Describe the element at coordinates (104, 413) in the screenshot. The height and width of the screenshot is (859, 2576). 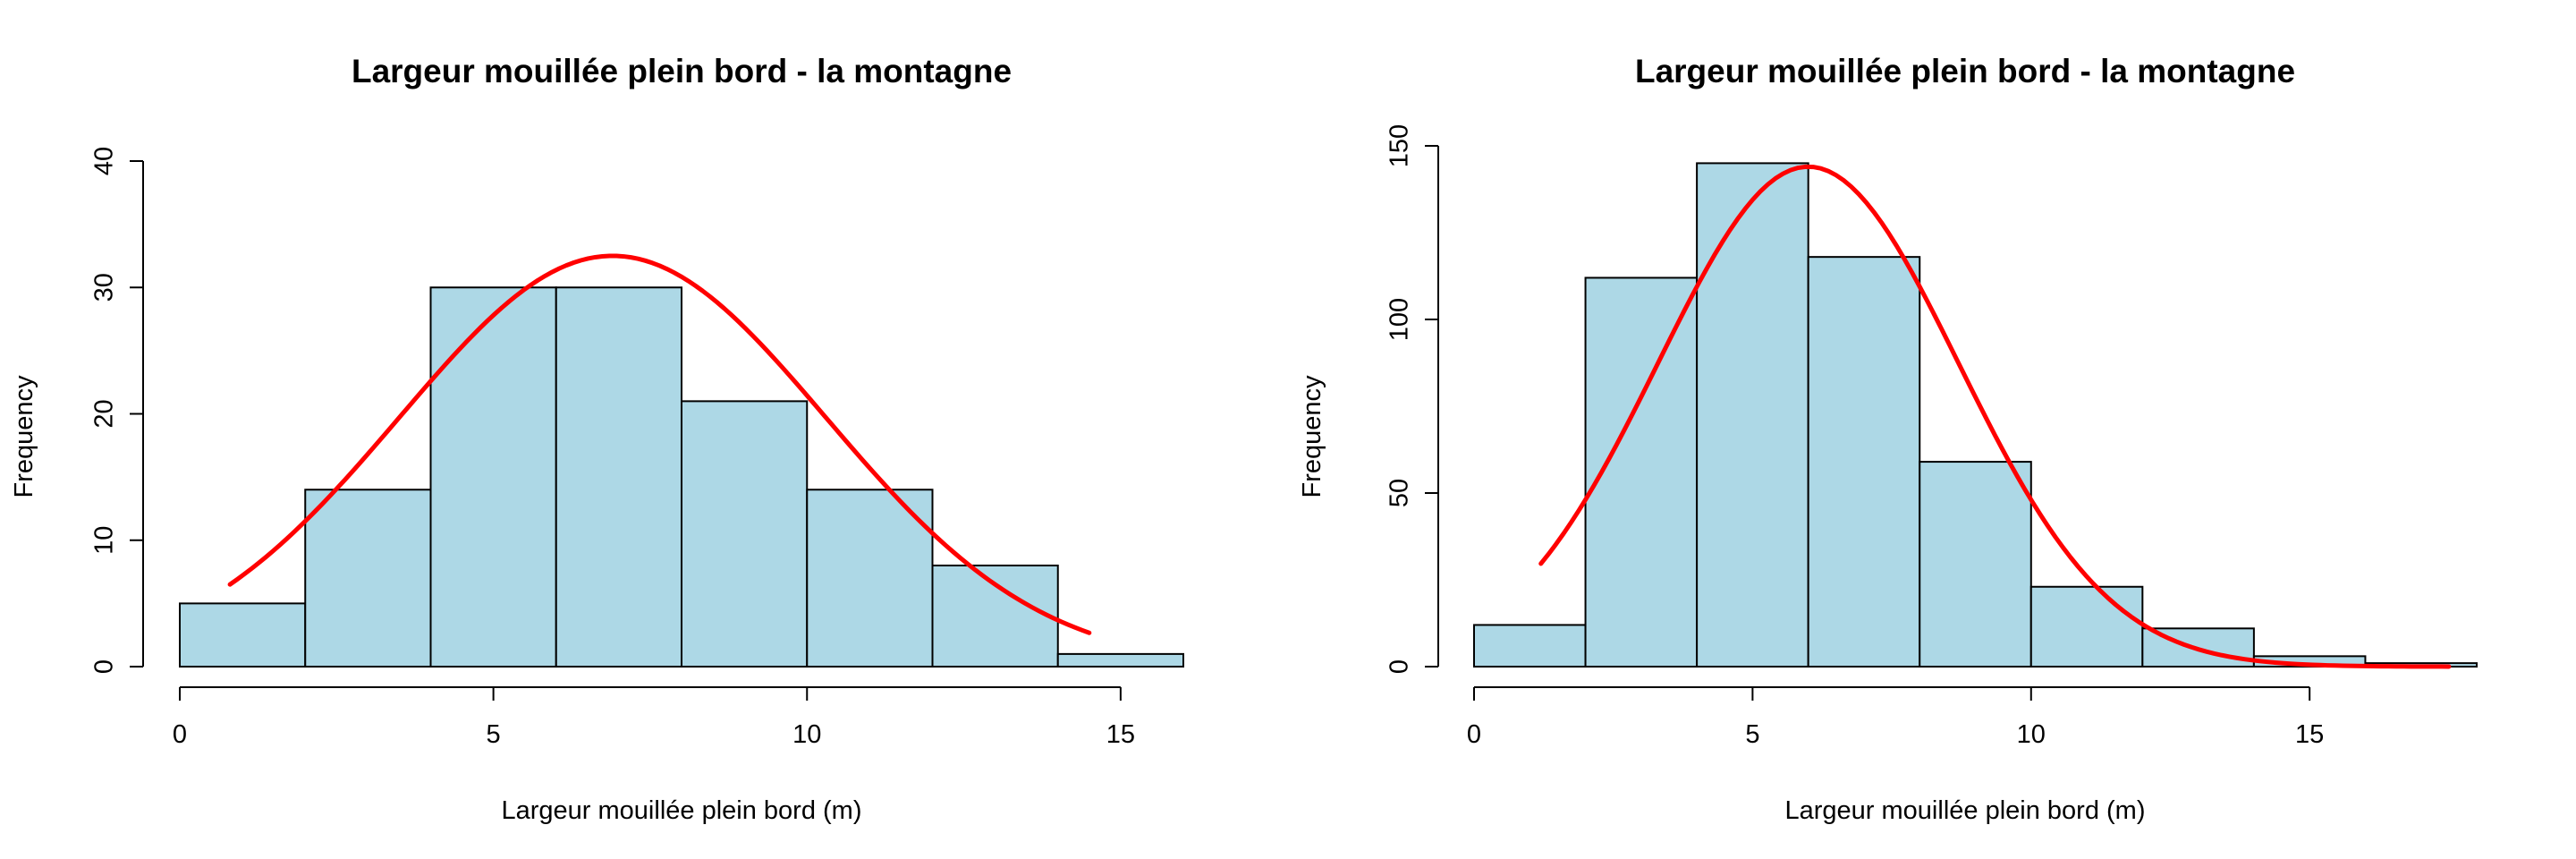
I see `y-tick-label: 20` at that location.